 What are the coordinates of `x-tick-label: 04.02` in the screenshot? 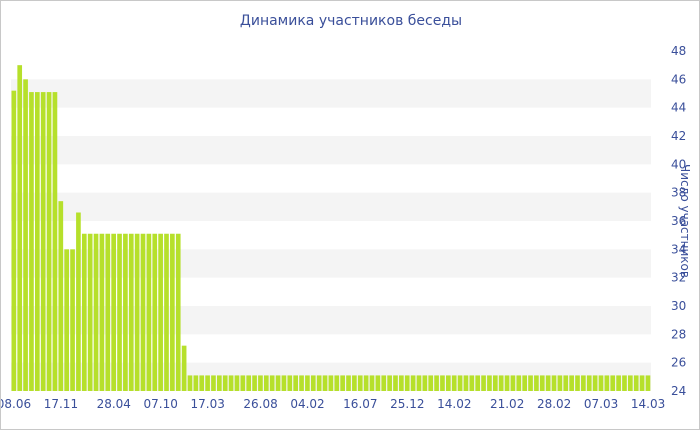 It's located at (307, 404).